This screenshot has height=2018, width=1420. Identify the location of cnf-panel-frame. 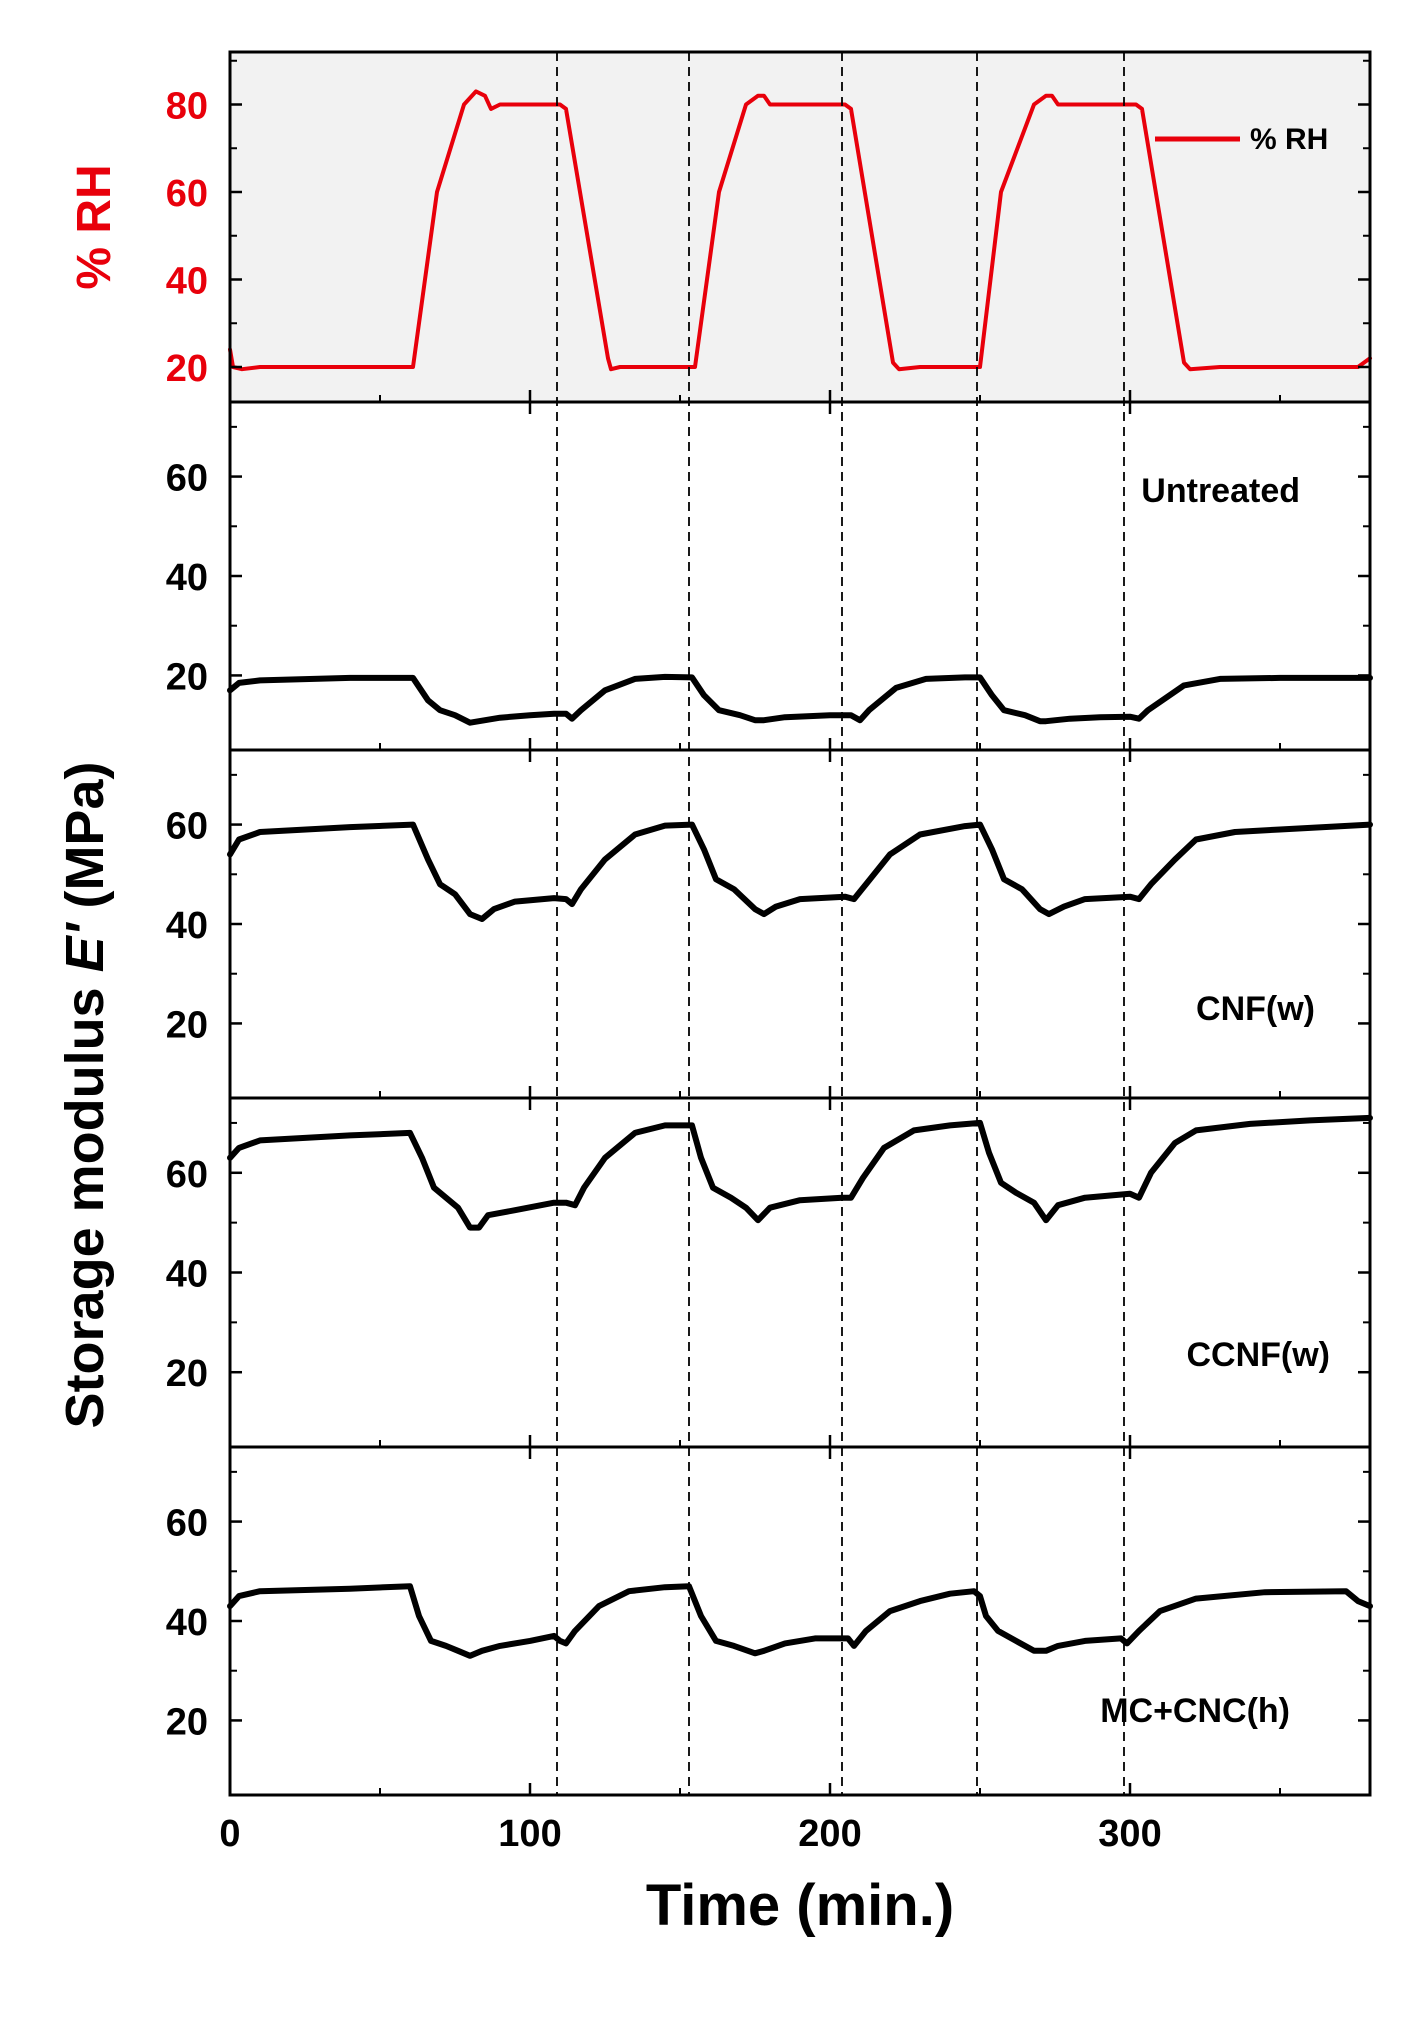
(800, 924).